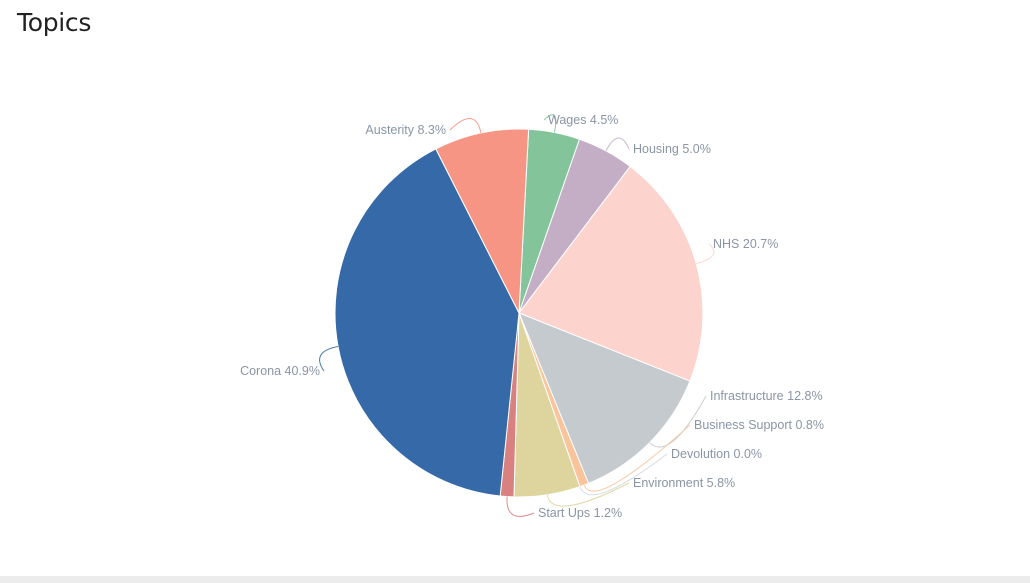  What do you see at coordinates (515, 579) in the screenshot?
I see `bottom-bar` at bounding box center [515, 579].